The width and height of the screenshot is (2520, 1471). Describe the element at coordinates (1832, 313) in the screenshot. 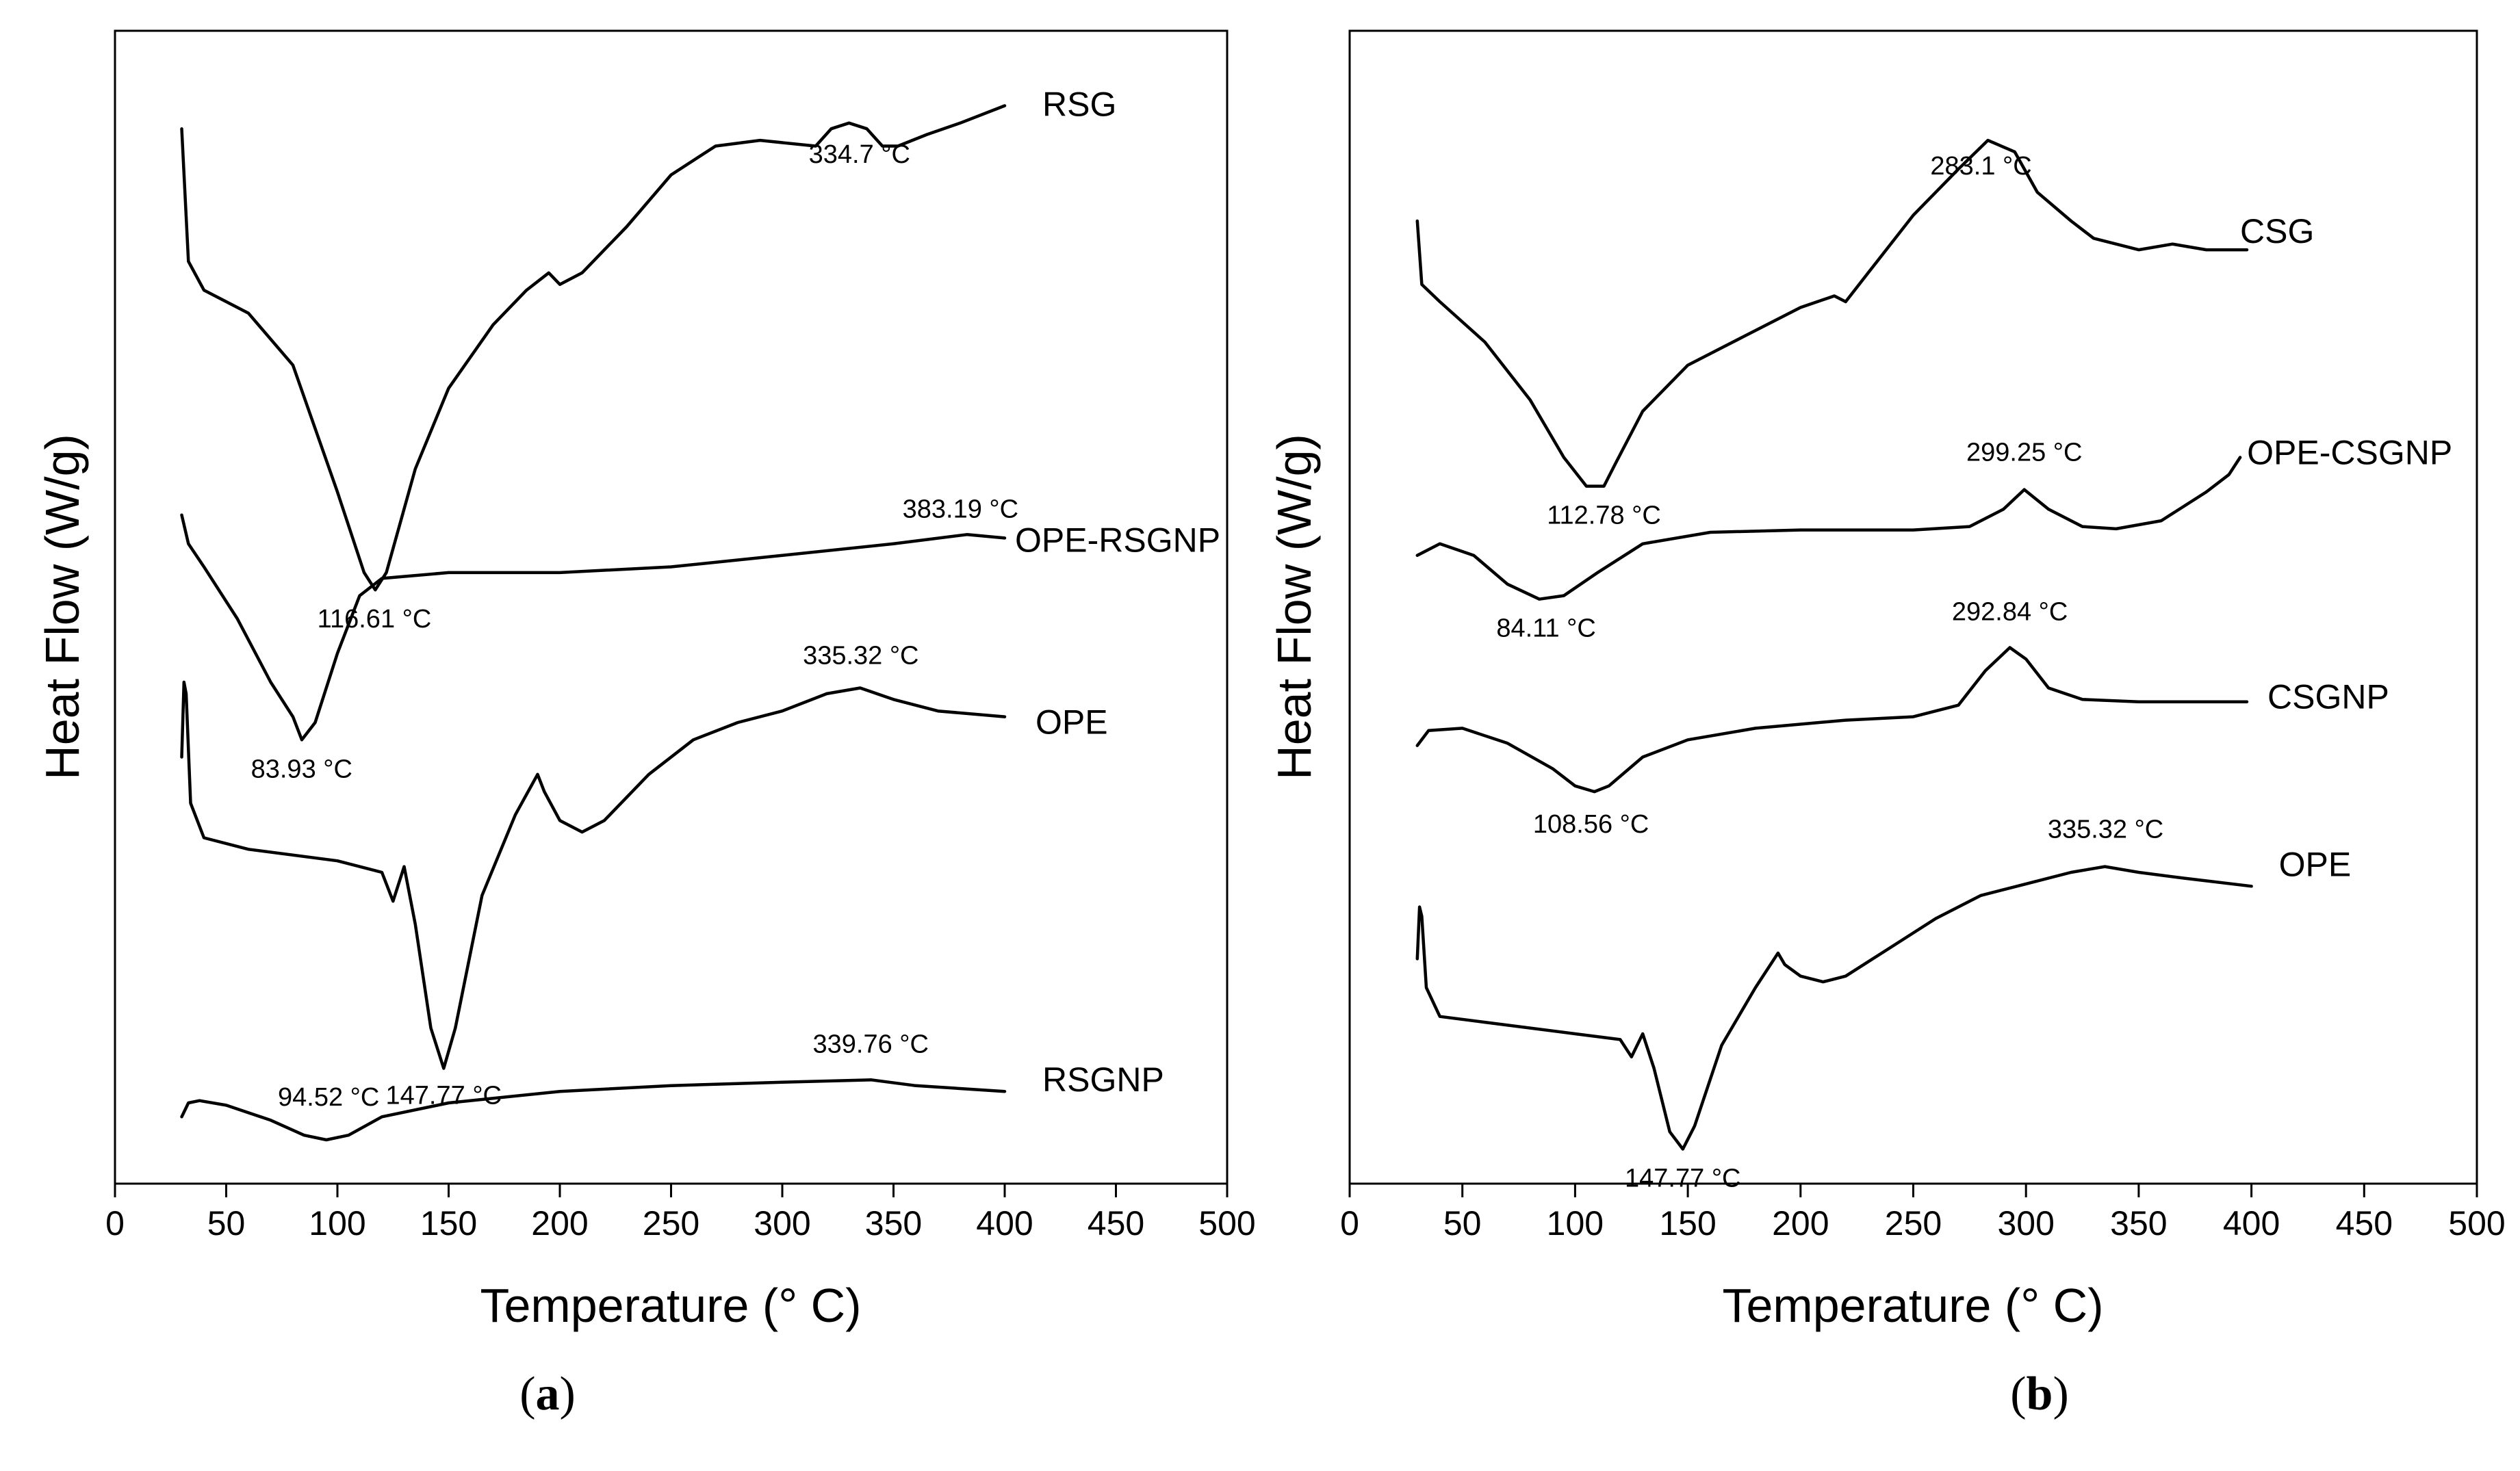

I see `series-line-csg` at that location.